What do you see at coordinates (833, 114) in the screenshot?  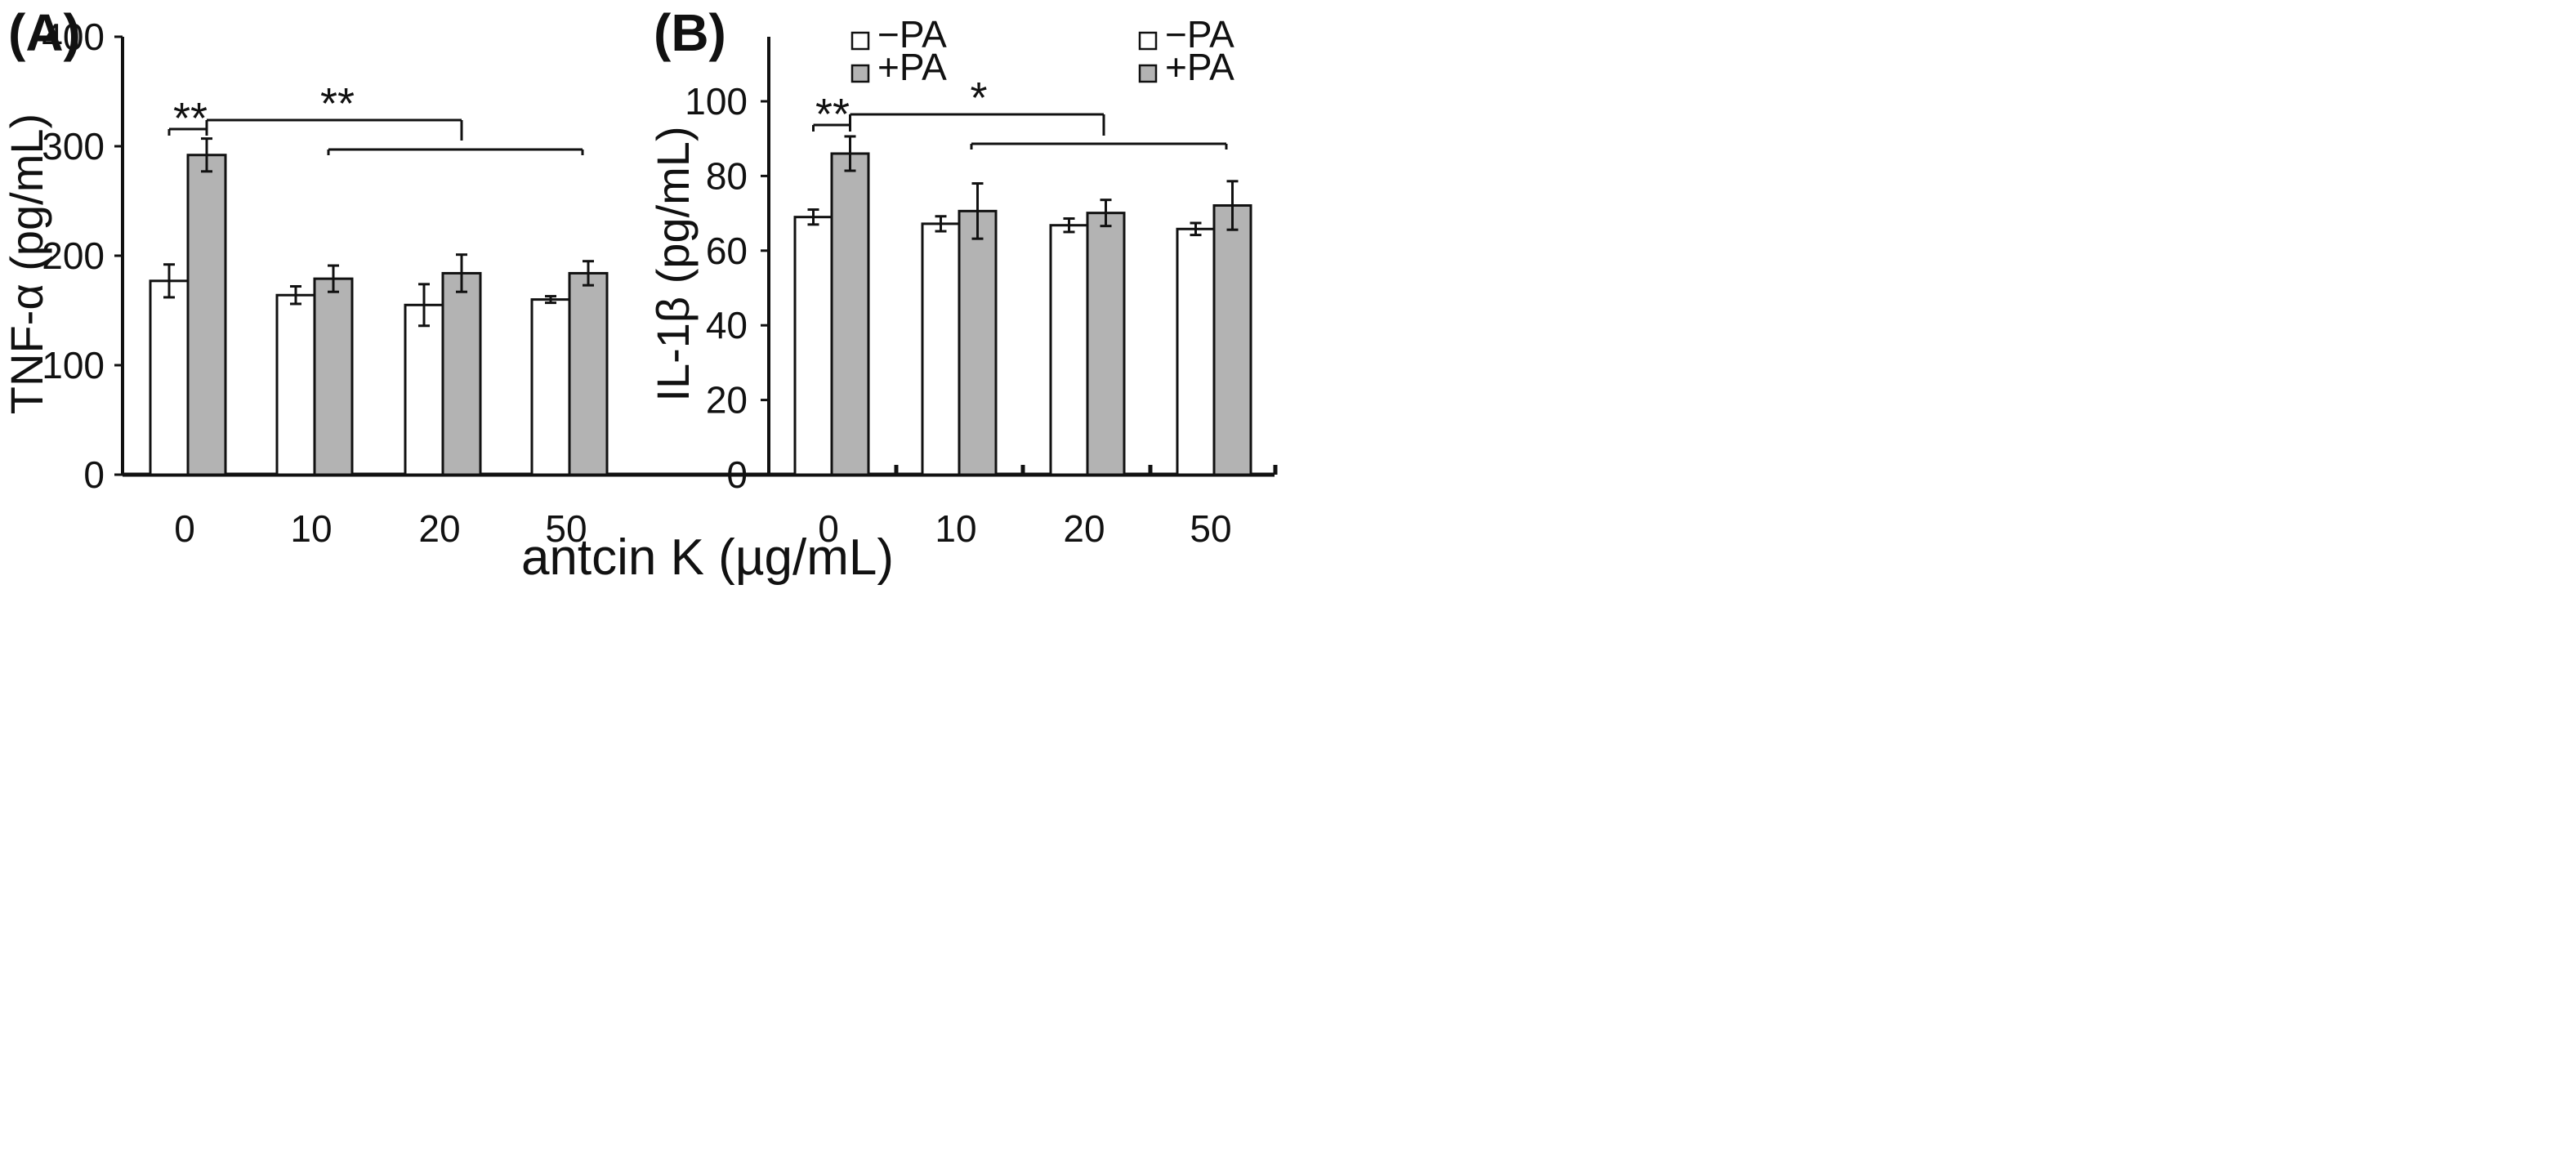 I see `panel-b-sig-inner-text: **` at bounding box center [833, 114].